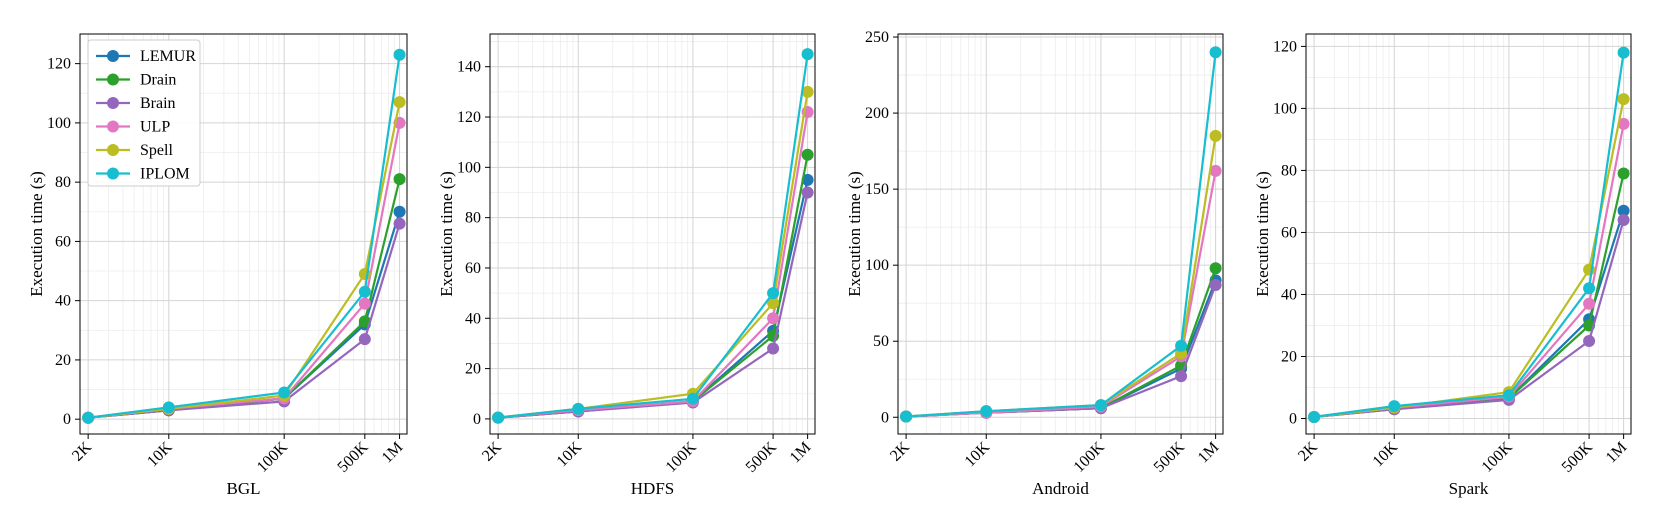  What do you see at coordinates (156, 150) in the screenshot?
I see `legend-label: Spell` at bounding box center [156, 150].